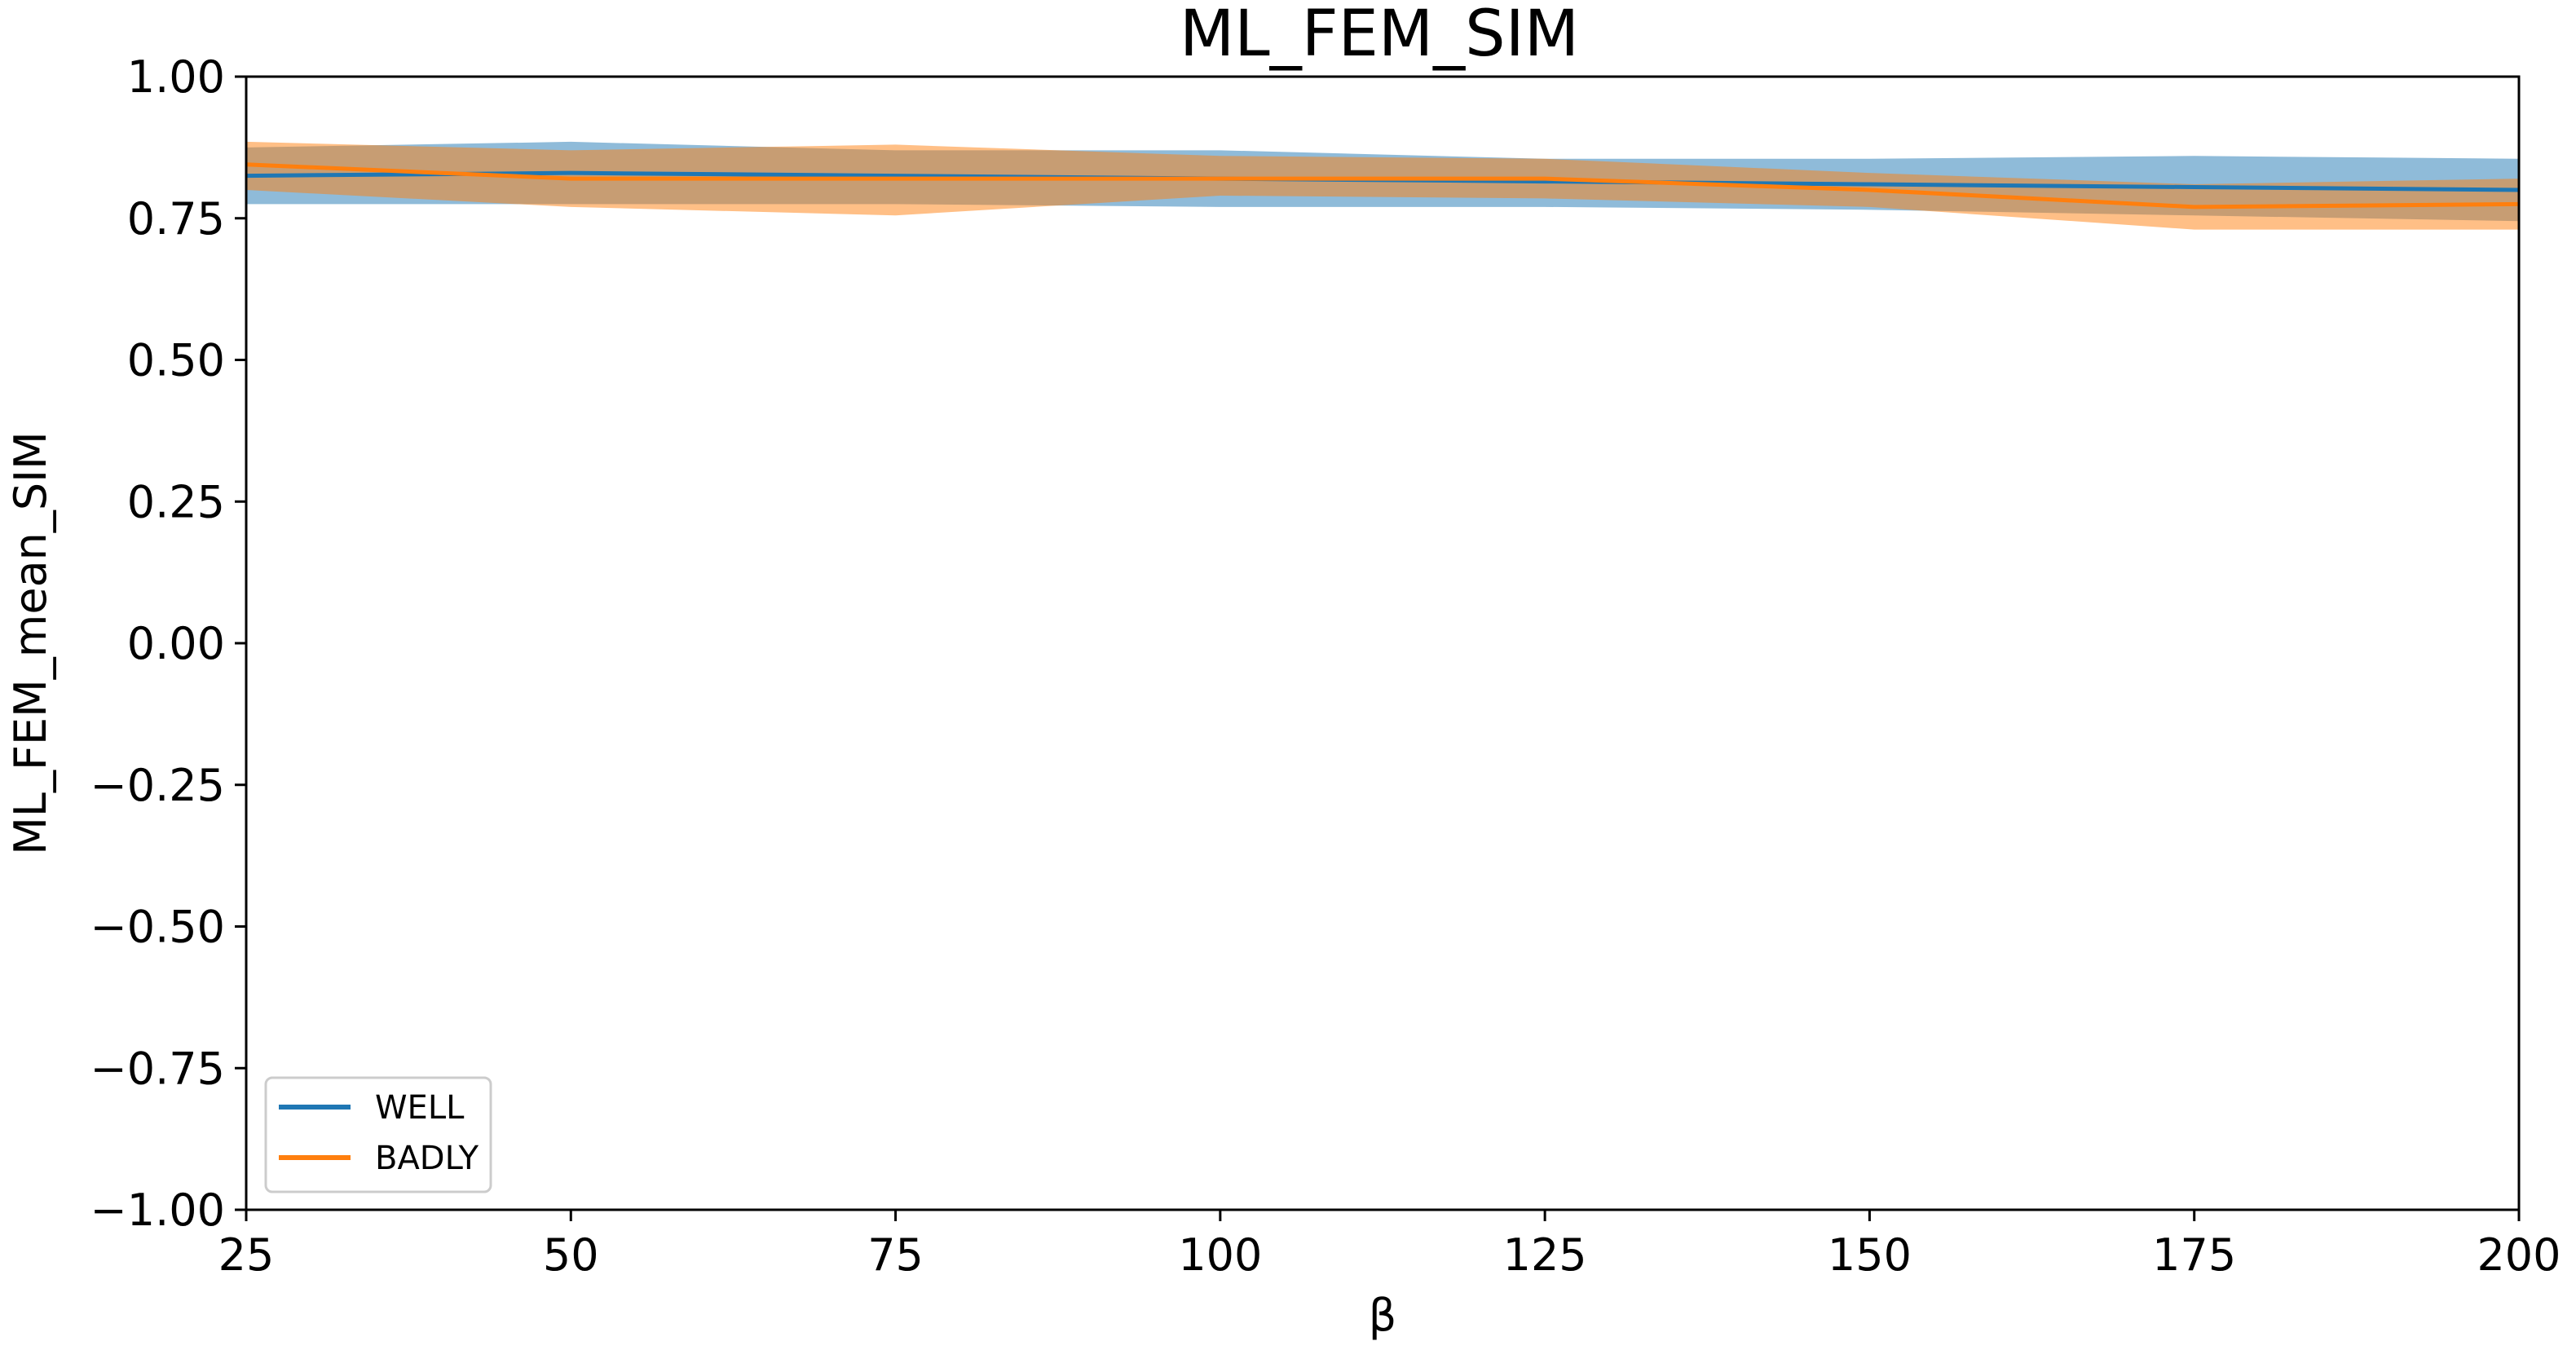 The image size is (2576, 1350). I want to click on legend-label-well: WELL, so click(420, 1108).